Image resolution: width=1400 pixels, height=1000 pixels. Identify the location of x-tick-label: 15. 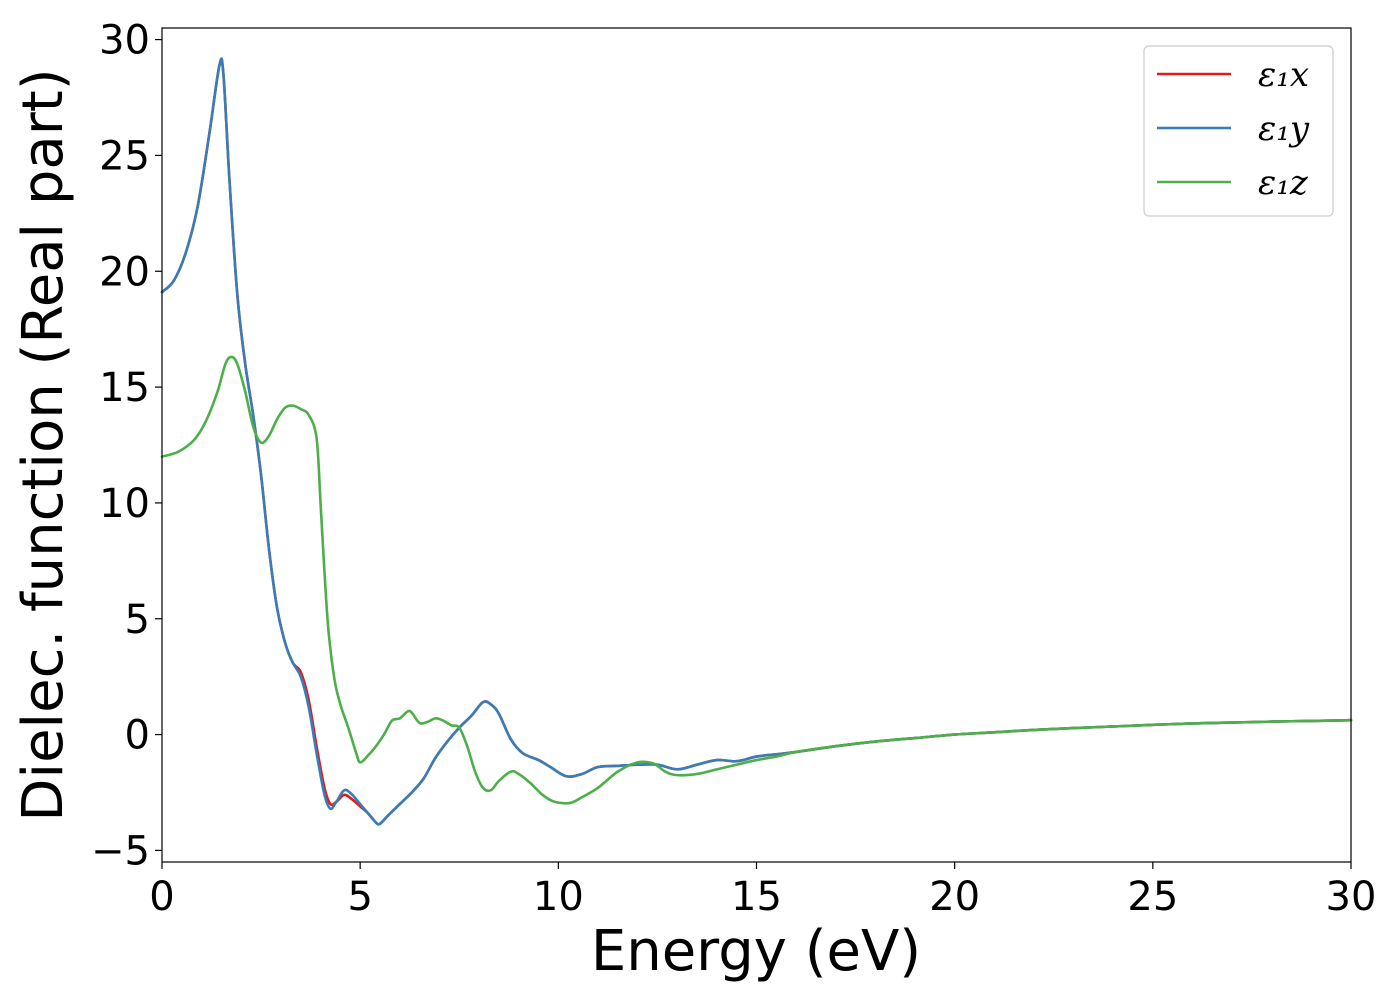
(756, 897).